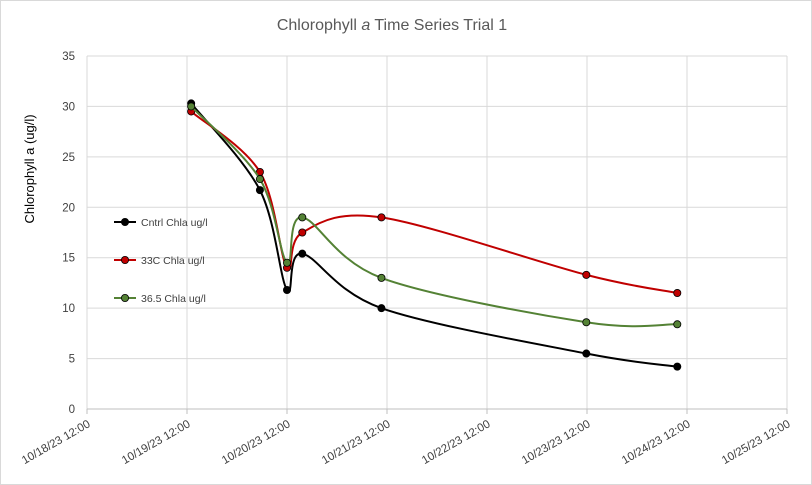 This screenshot has width=812, height=485. I want to click on legend-label: 36.5 Chla ug/l, so click(173, 299).